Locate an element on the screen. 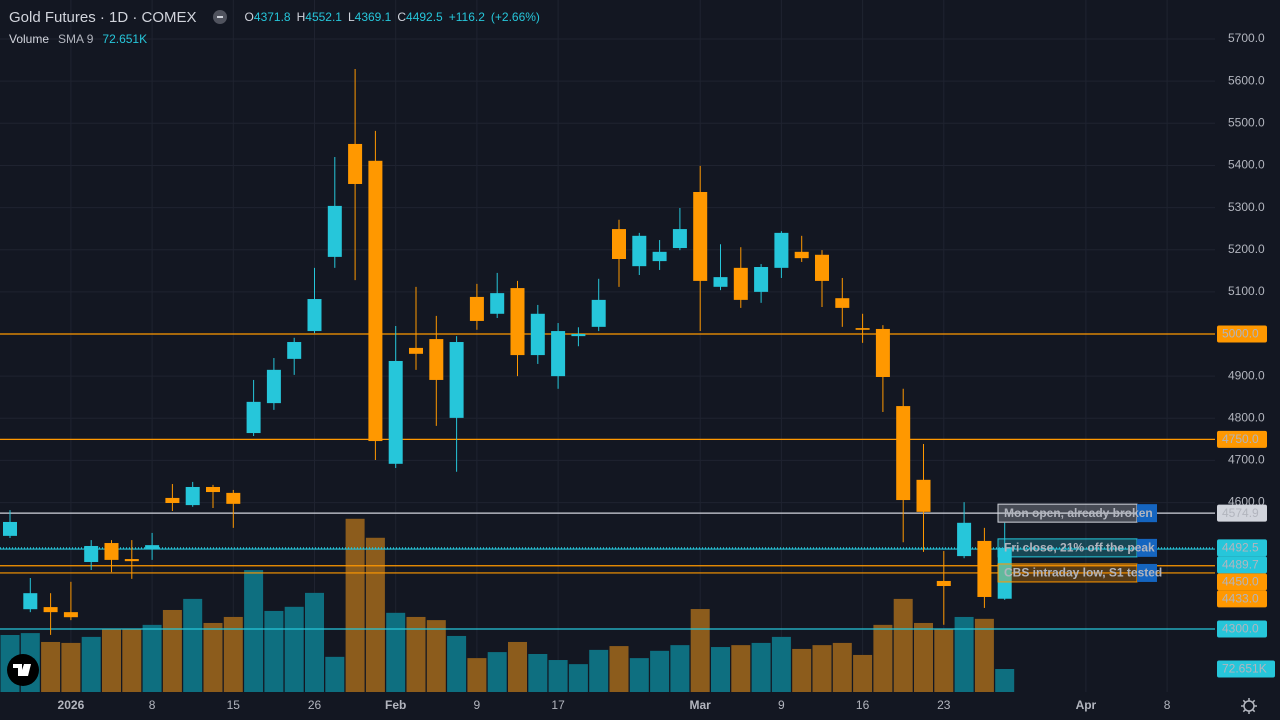  ohlc-key: H is located at coordinates (301, 17).